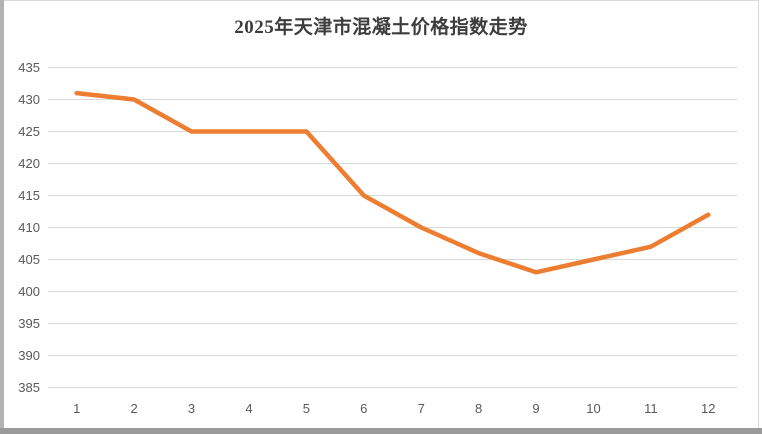 Image resolution: width=762 pixels, height=434 pixels. I want to click on y-tick-label: 415, so click(29, 195).